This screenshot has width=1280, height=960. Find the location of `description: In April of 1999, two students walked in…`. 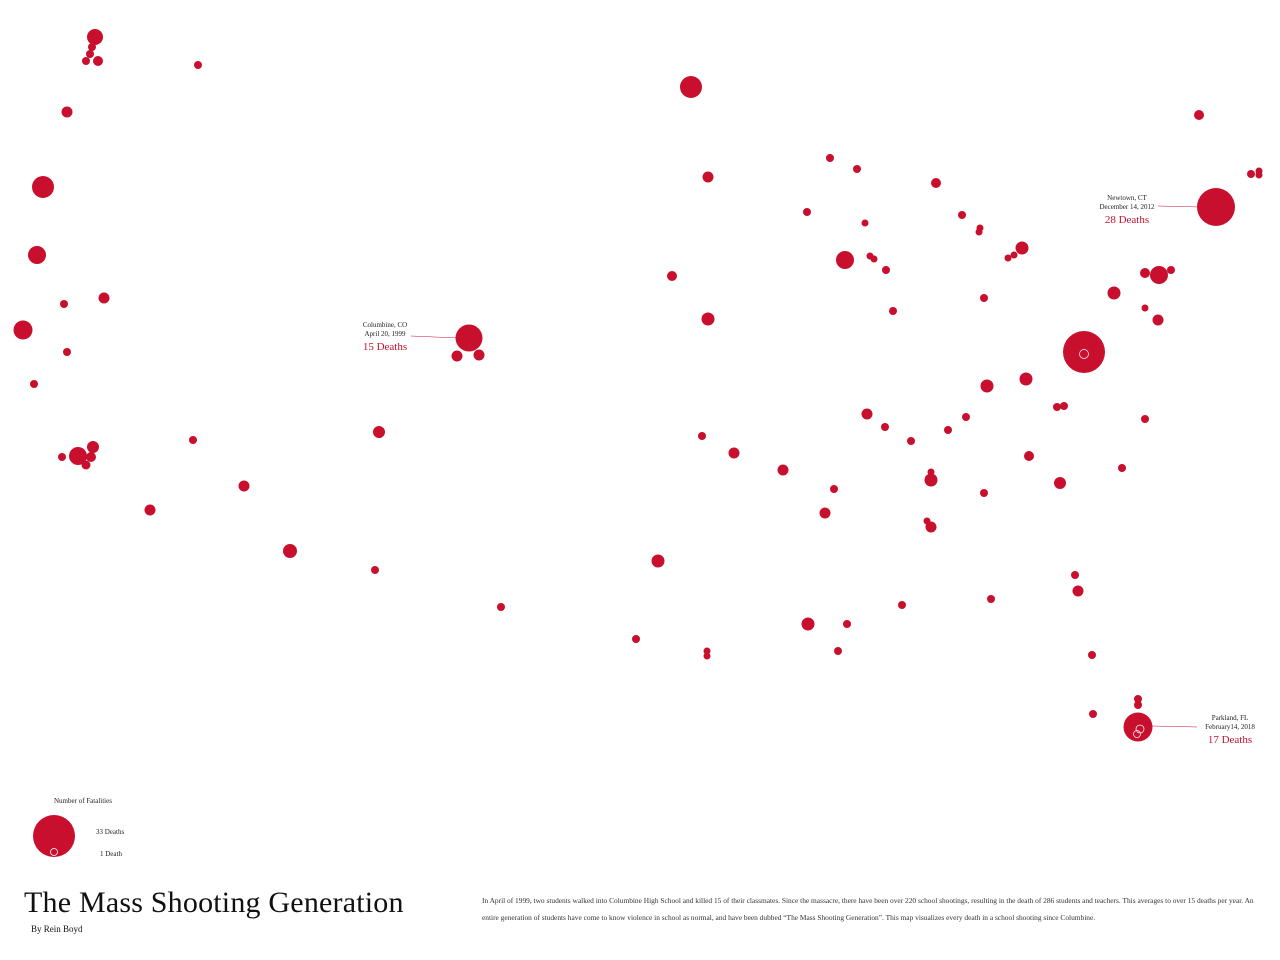

description: In April of 1999, two students walked in… is located at coordinates (868, 909).